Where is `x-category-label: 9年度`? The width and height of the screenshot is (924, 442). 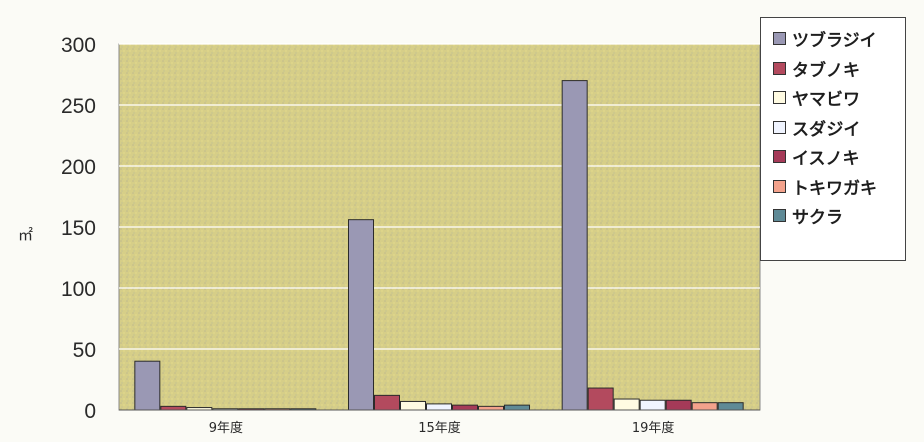
x-category-label: 9年度 is located at coordinates (226, 428).